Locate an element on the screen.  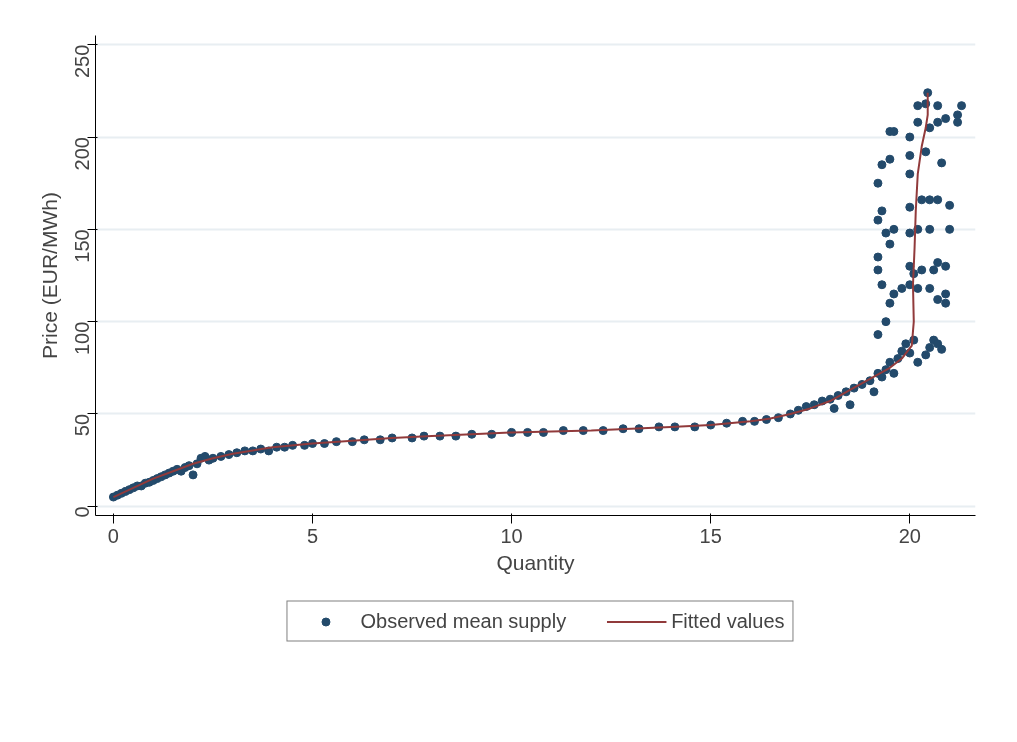
y-tick-label: 0 is located at coordinates (82, 512).